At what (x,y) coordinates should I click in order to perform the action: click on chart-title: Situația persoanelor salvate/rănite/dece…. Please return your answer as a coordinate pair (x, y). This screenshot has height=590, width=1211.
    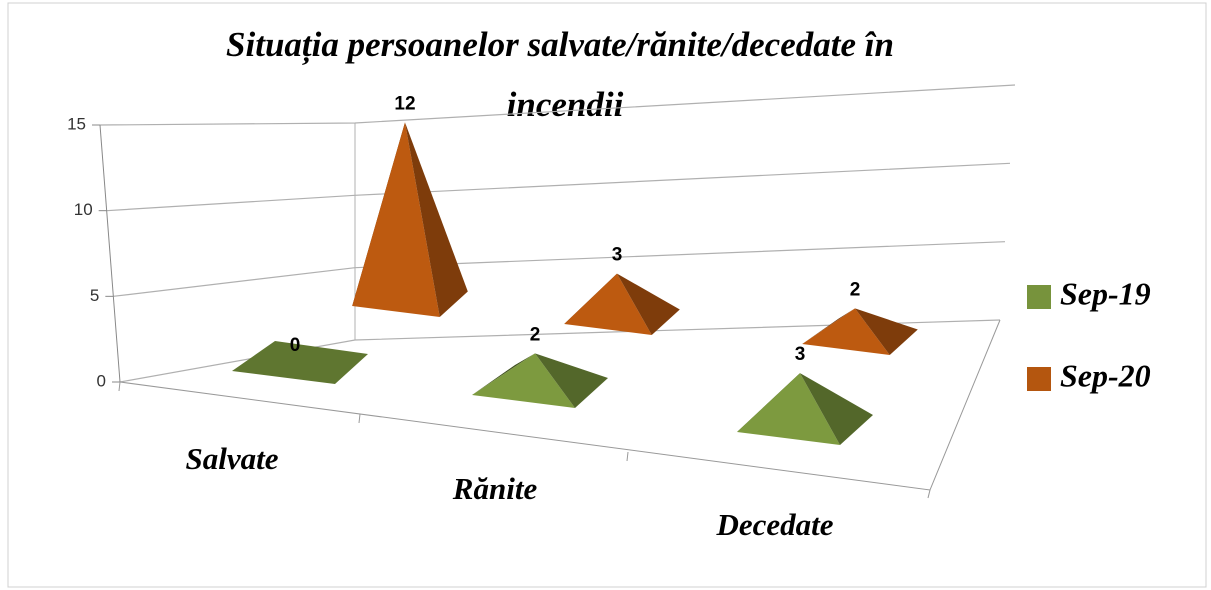
    Looking at the image, I should click on (560, 74).